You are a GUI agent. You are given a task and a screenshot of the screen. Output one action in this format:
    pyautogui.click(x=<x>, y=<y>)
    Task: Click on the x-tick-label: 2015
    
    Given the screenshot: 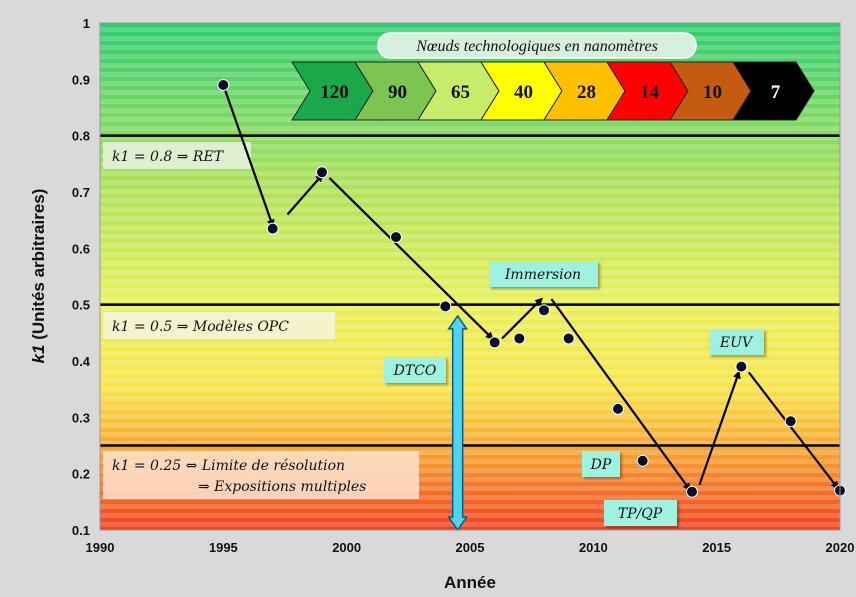 What is the action you would take?
    pyautogui.click(x=716, y=547)
    